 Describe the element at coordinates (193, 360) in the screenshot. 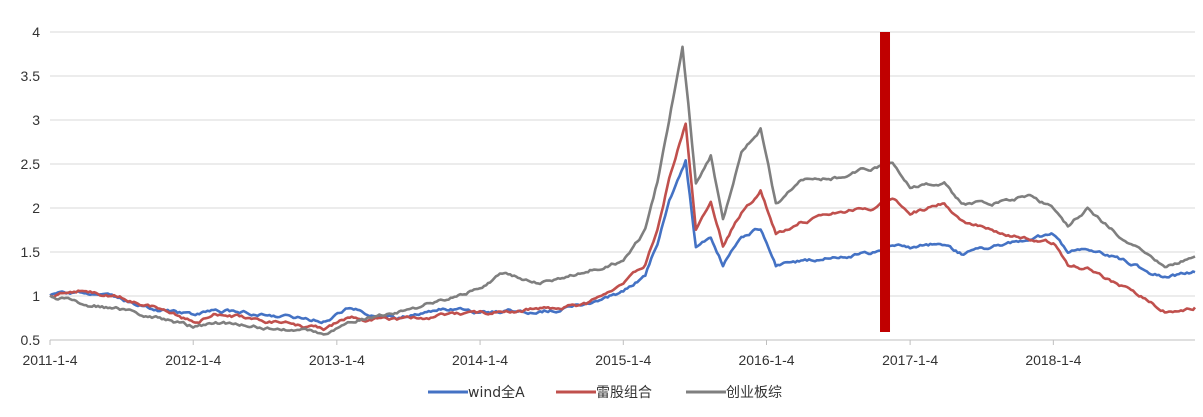

I see `x-tick-label: 2012-1-4` at that location.